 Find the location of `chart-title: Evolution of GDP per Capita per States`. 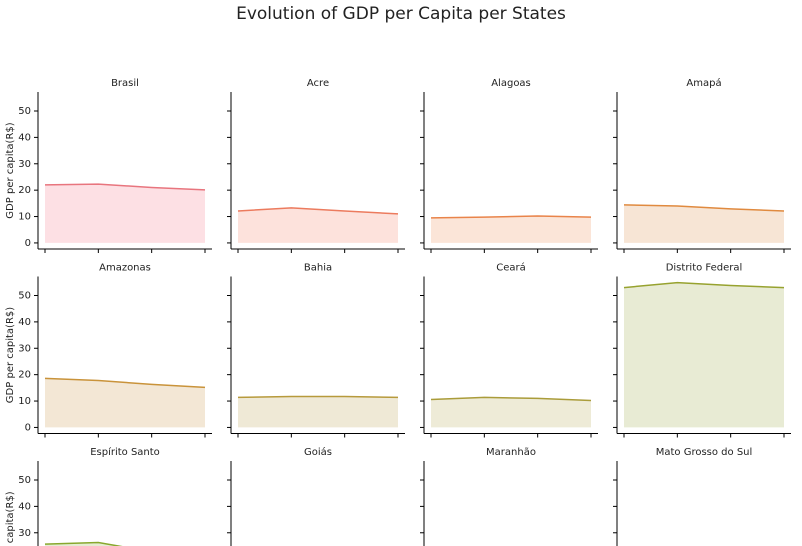

chart-title: Evolution of GDP per Capita per States is located at coordinates (401, 14).